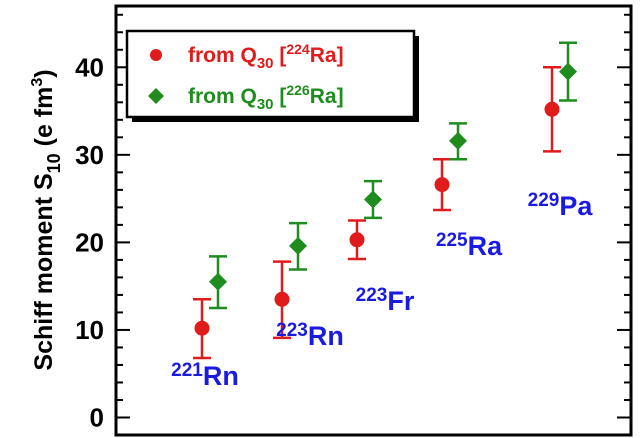  I want to click on y-tick-label: 40, so click(89, 67).